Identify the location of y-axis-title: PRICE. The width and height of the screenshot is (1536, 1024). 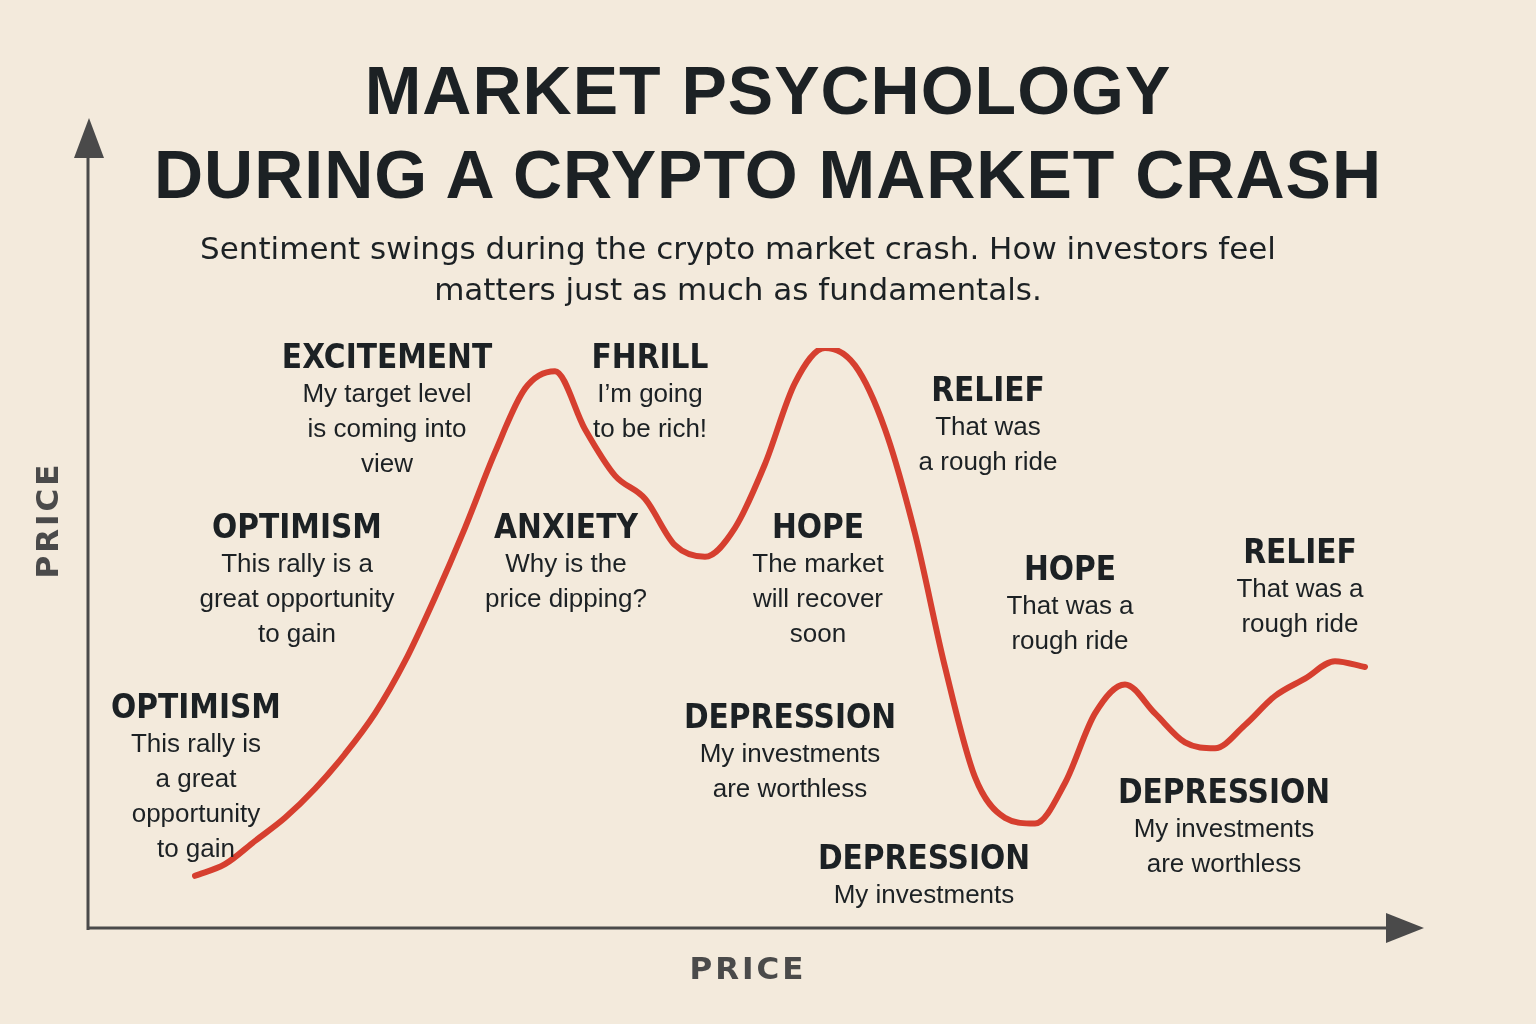
(47, 520).